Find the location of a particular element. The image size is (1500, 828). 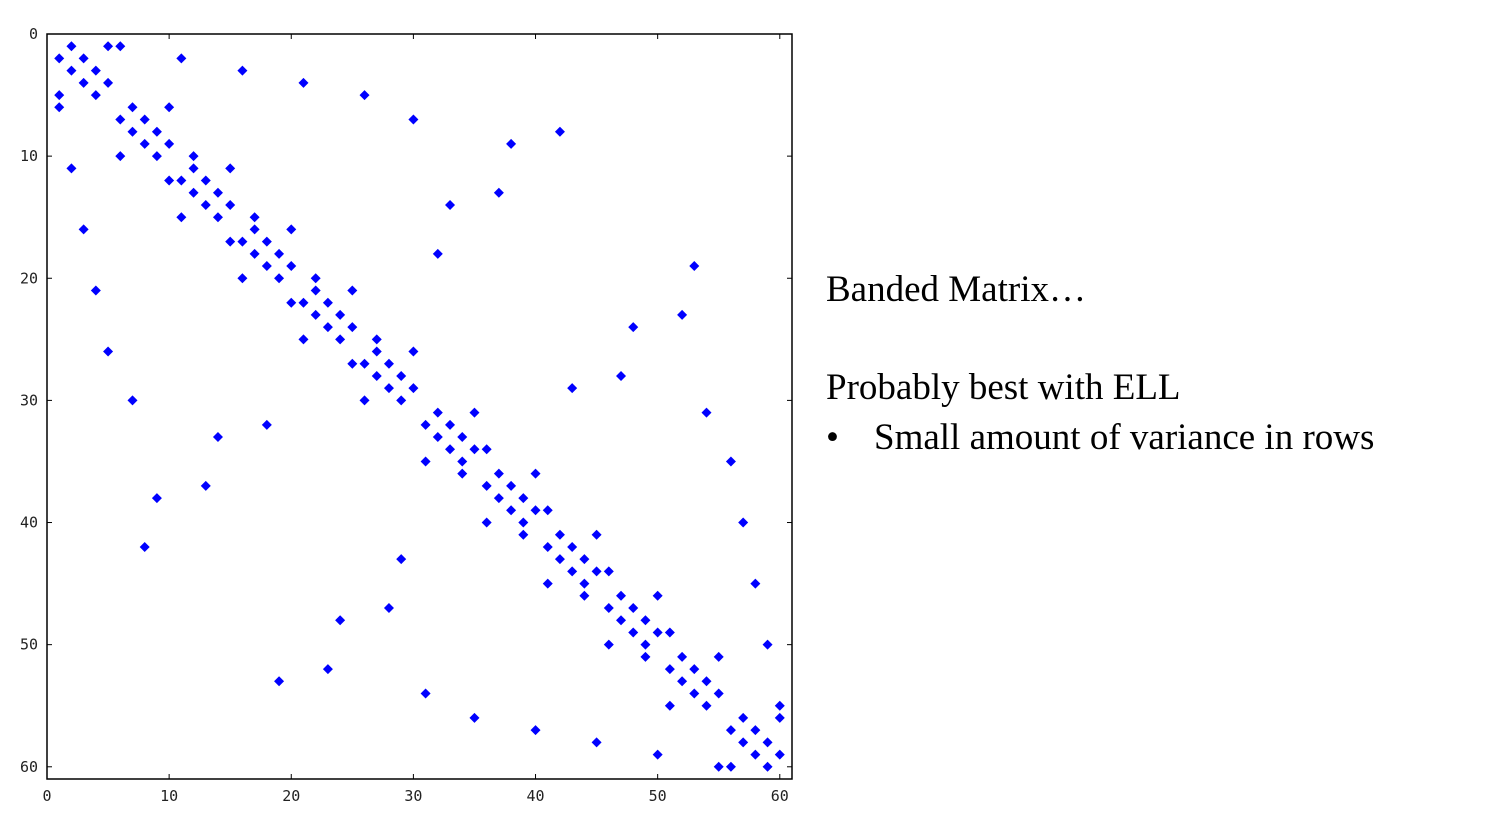

bullet-text: Small amount of variance in rows is located at coordinates (1124, 437).